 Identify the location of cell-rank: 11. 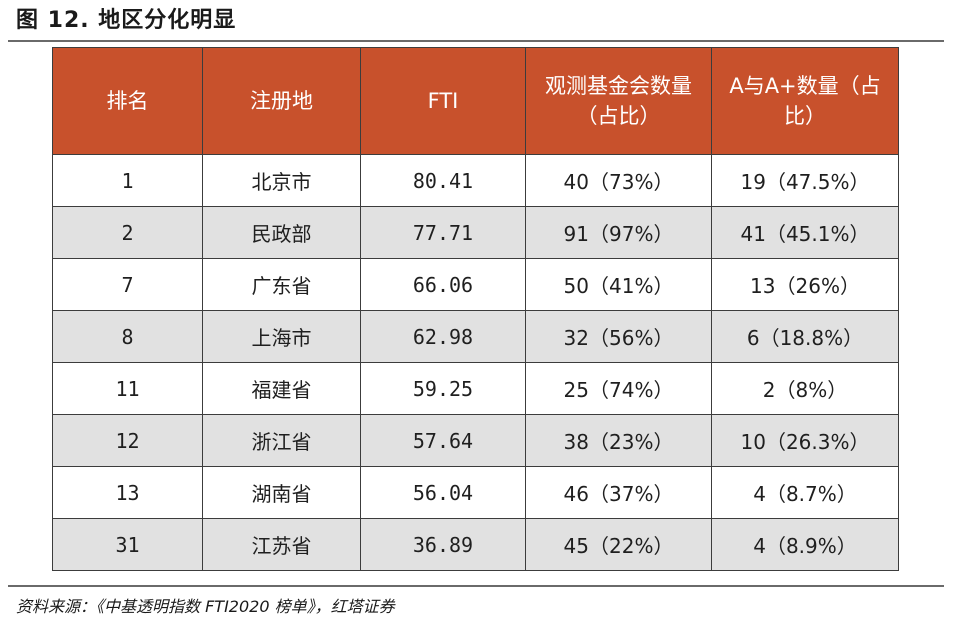
(127, 388).